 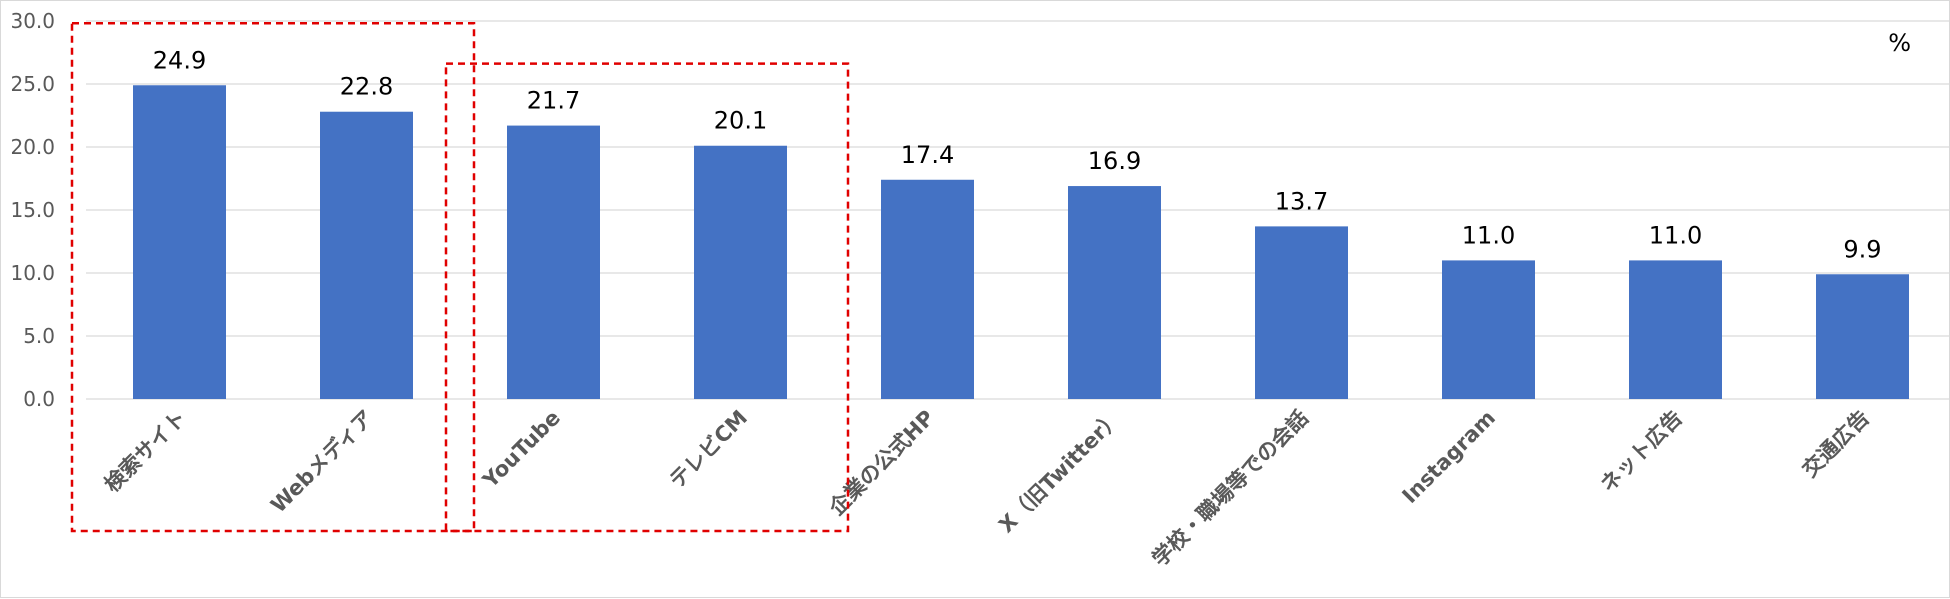 I want to click on y-tick-label: 0.0, so click(x=39, y=399).